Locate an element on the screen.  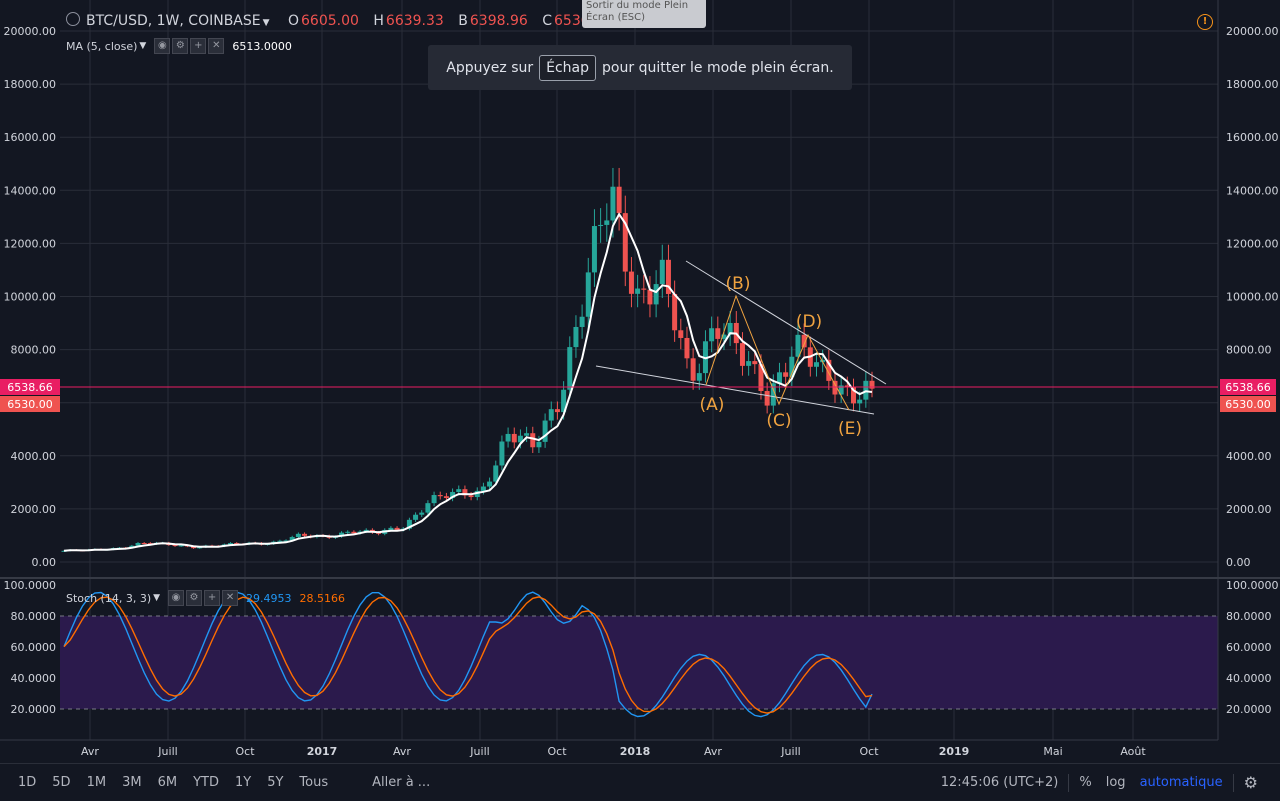
price-tick-label-right: 18000.00 is located at coordinates (1252, 84).